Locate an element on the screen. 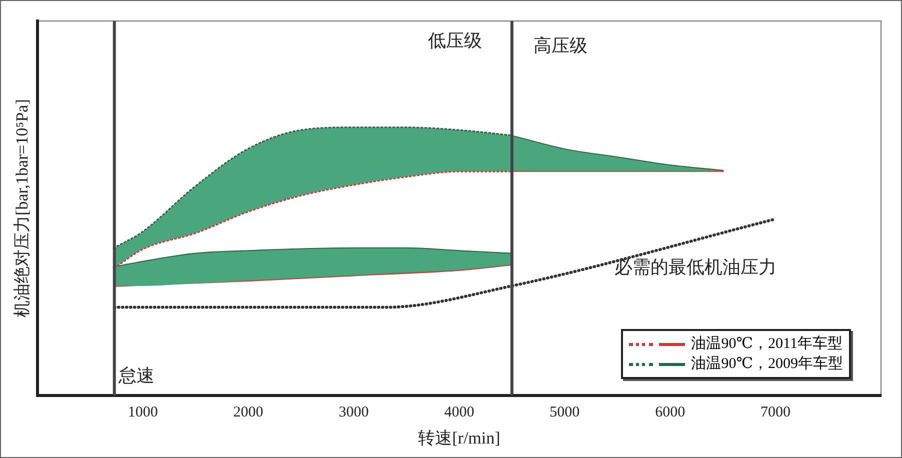 Image resolution: width=902 pixels, height=458 pixels. x-tick-label: 3000 is located at coordinates (353, 412).